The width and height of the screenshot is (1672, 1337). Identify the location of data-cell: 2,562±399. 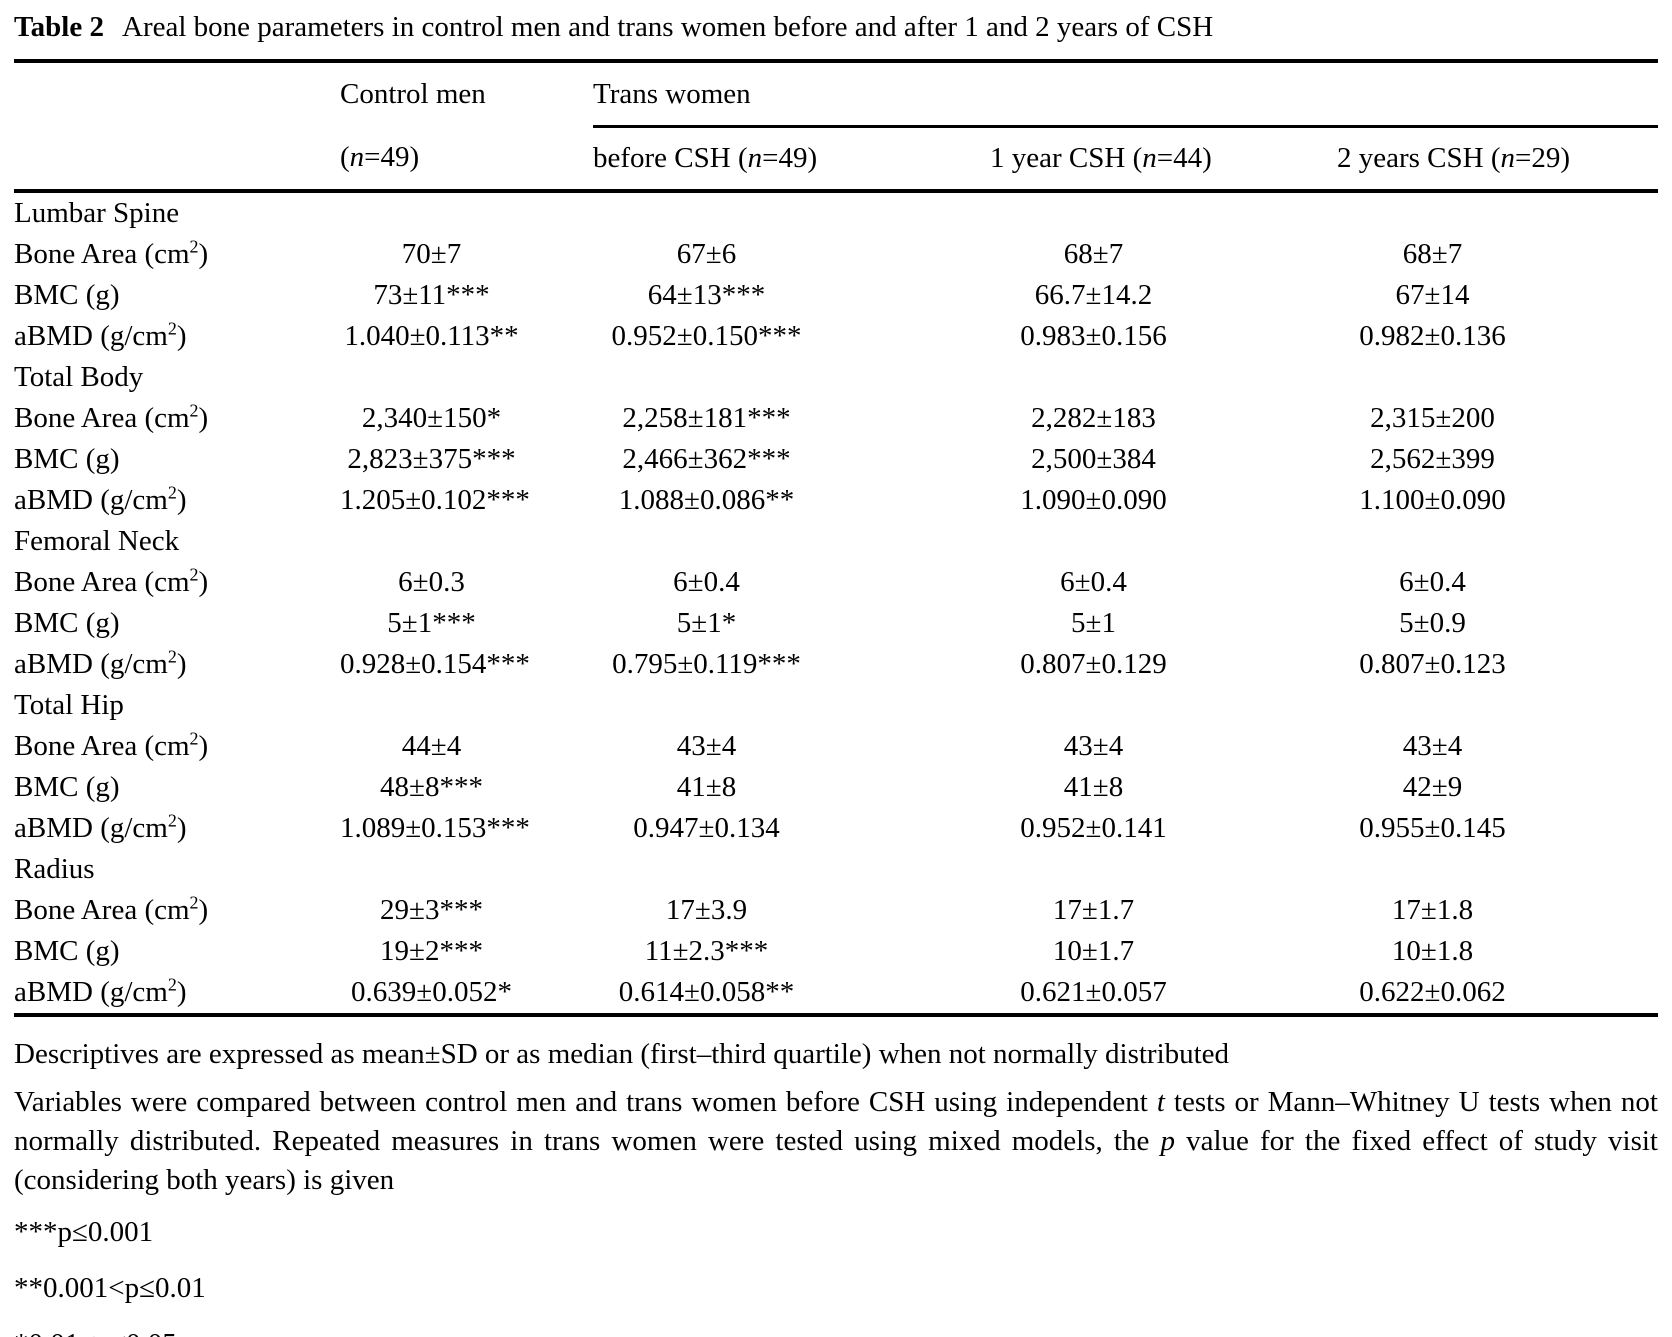
(1432, 459).